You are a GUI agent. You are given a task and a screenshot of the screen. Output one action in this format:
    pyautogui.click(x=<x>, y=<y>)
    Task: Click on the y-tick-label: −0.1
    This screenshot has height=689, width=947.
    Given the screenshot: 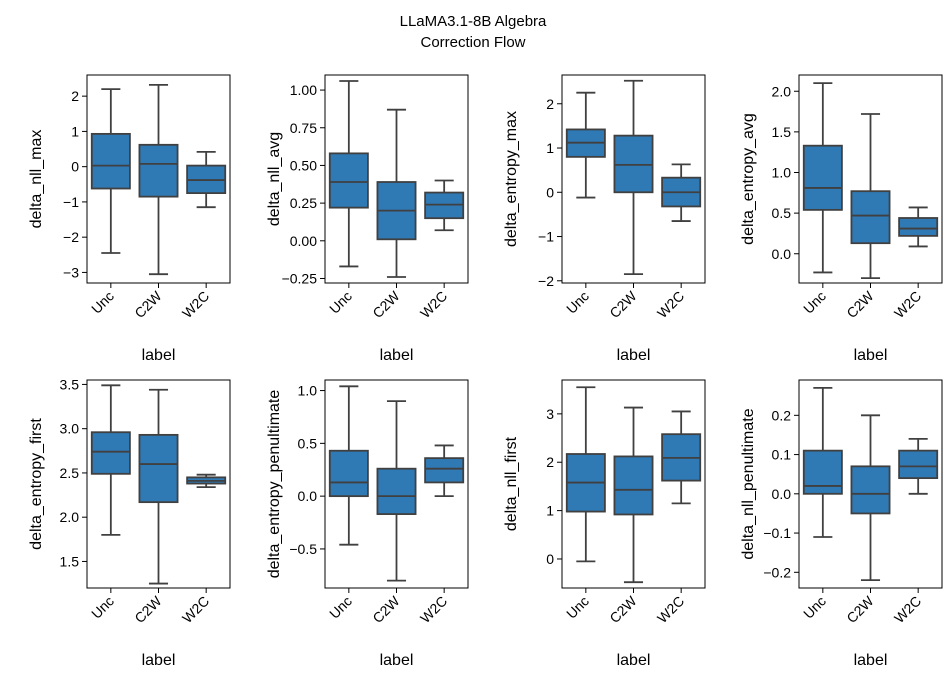 What is the action you would take?
    pyautogui.click(x=777, y=533)
    